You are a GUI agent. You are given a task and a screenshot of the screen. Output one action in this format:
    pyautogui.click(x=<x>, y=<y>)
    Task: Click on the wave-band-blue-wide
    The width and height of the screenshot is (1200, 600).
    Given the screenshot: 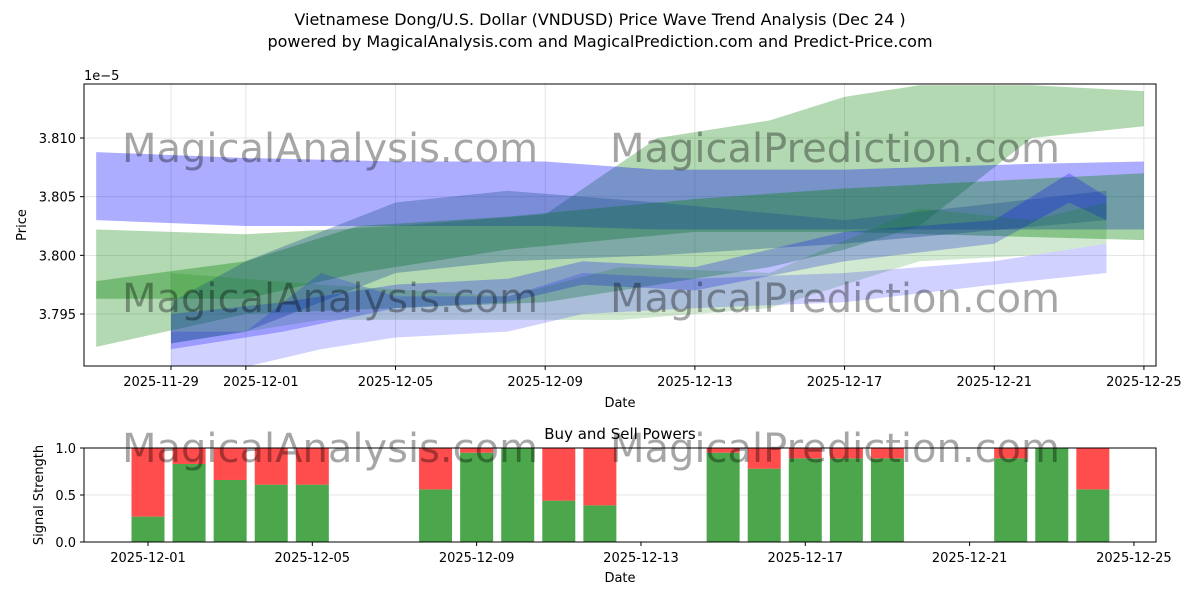 What is the action you would take?
    pyautogui.click(x=620, y=191)
    